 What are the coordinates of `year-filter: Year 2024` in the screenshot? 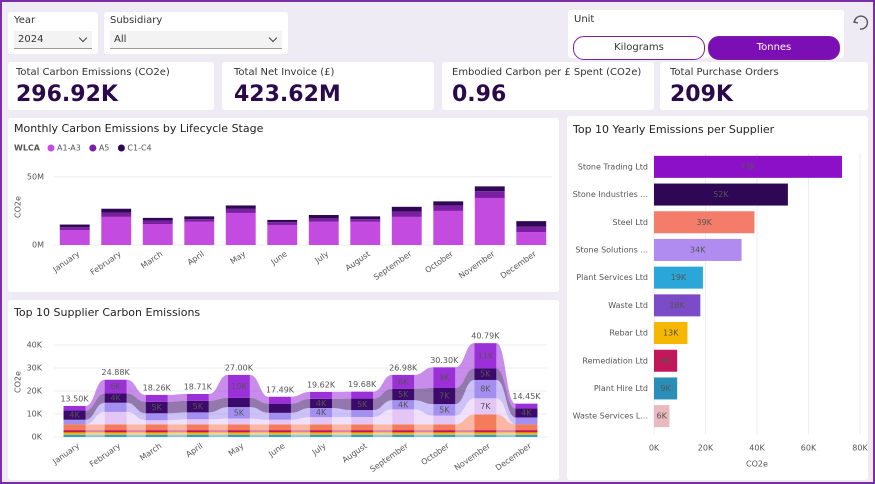 It's located at (53, 33).